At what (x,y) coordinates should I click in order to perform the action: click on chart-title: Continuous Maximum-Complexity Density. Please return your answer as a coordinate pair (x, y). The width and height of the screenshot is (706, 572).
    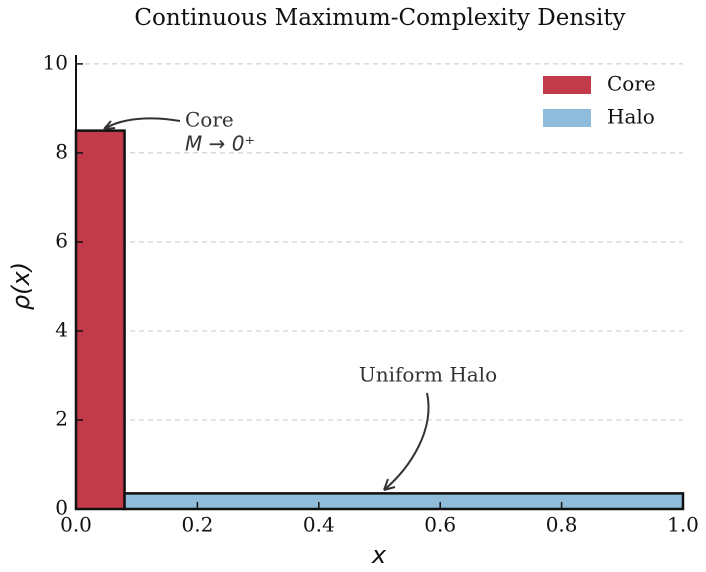
    Looking at the image, I should click on (379, 18).